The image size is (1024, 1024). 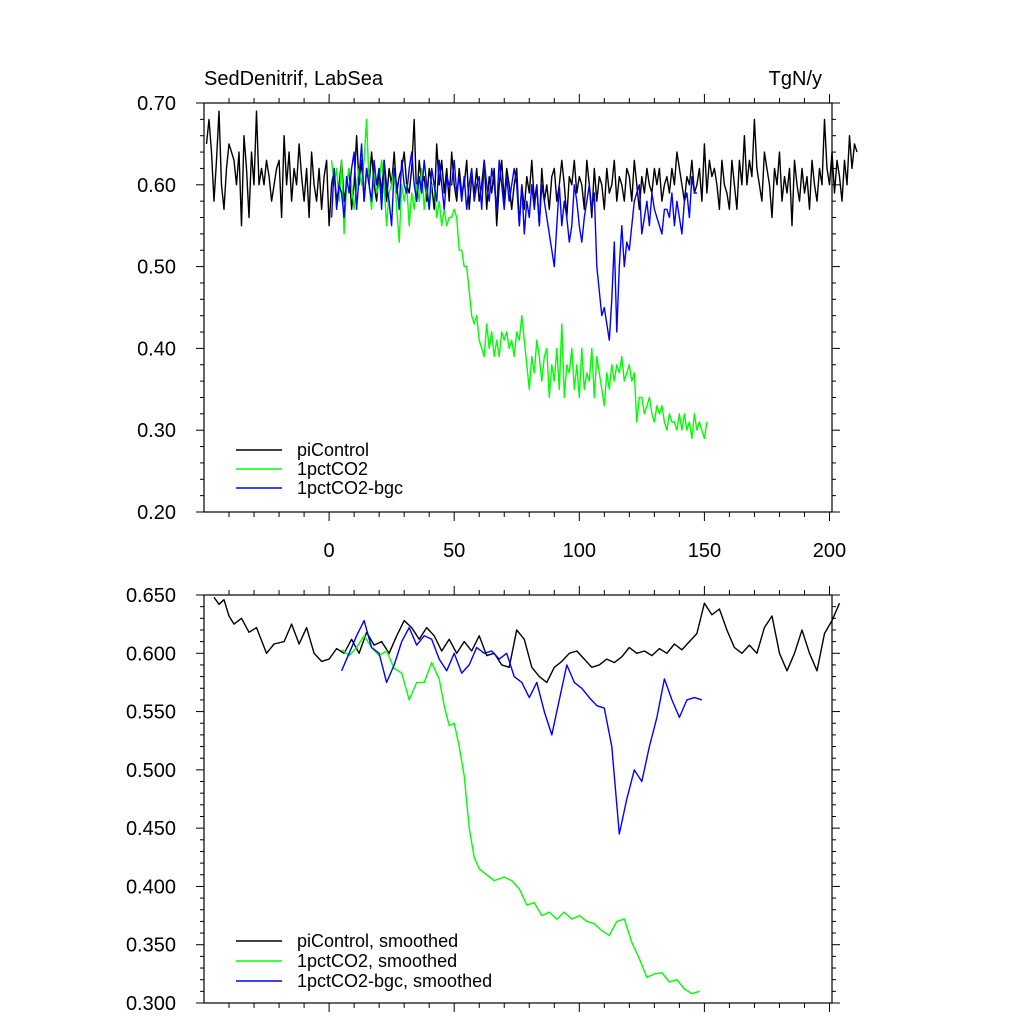 What do you see at coordinates (329, 551) in the screenshot?
I see `x-tick-label: 0` at bounding box center [329, 551].